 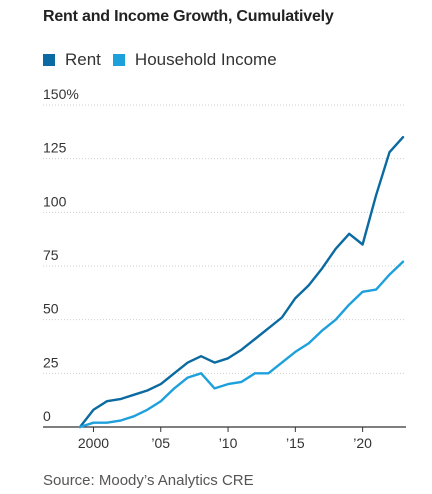 I want to click on y-tick-label-75: 75, so click(x=51, y=255).